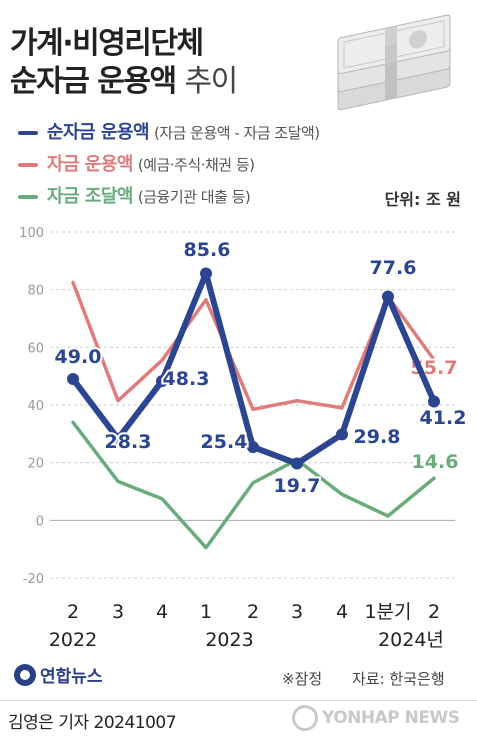 The image size is (477, 750). I want to click on chart-title-bold: 순자금 운용액, so click(93, 81).